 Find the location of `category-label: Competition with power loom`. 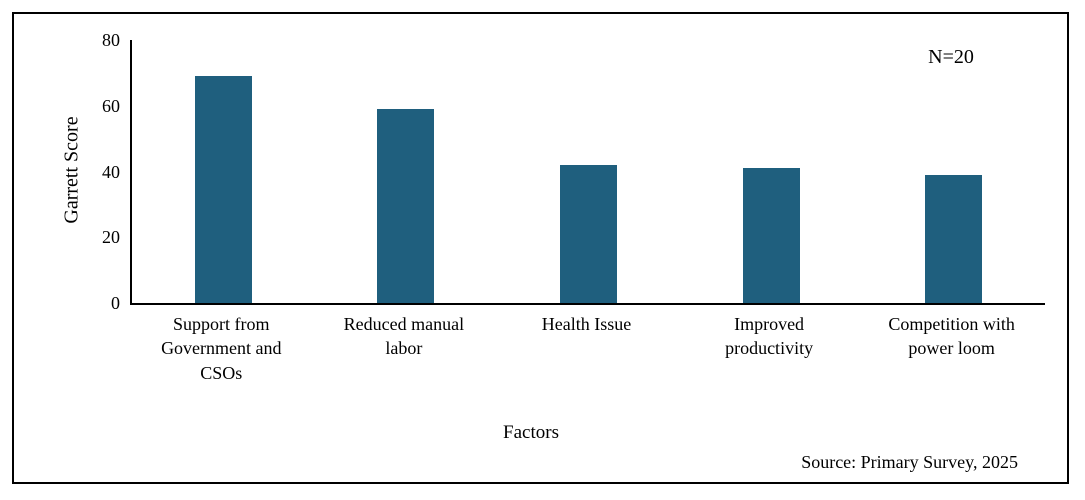

category-label: Competition with power loom is located at coordinates (951, 336).